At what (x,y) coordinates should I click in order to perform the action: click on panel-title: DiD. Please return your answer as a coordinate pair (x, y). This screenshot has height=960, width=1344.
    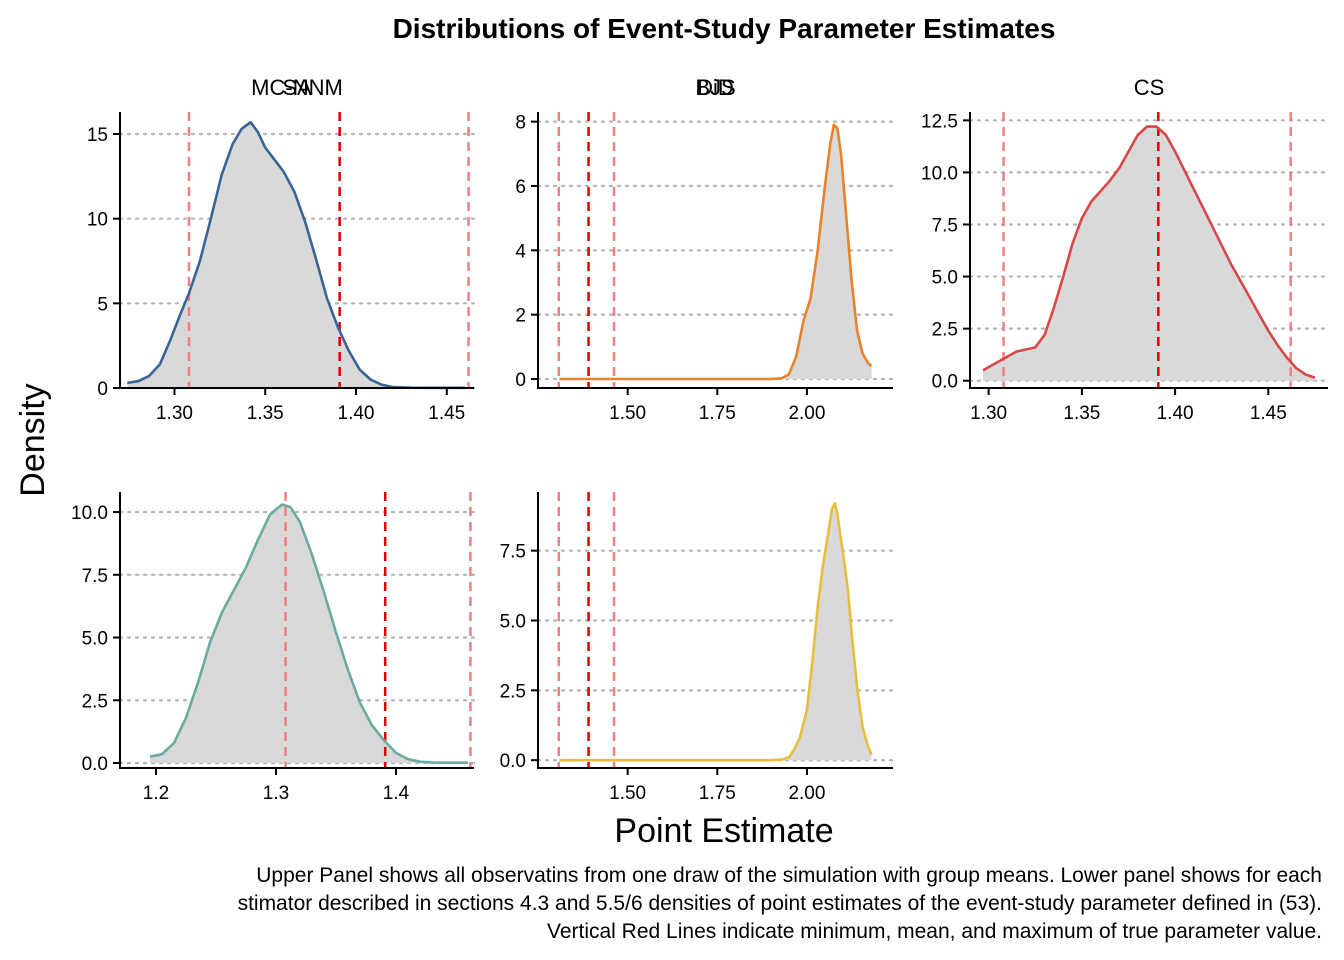
    Looking at the image, I should click on (715, 87).